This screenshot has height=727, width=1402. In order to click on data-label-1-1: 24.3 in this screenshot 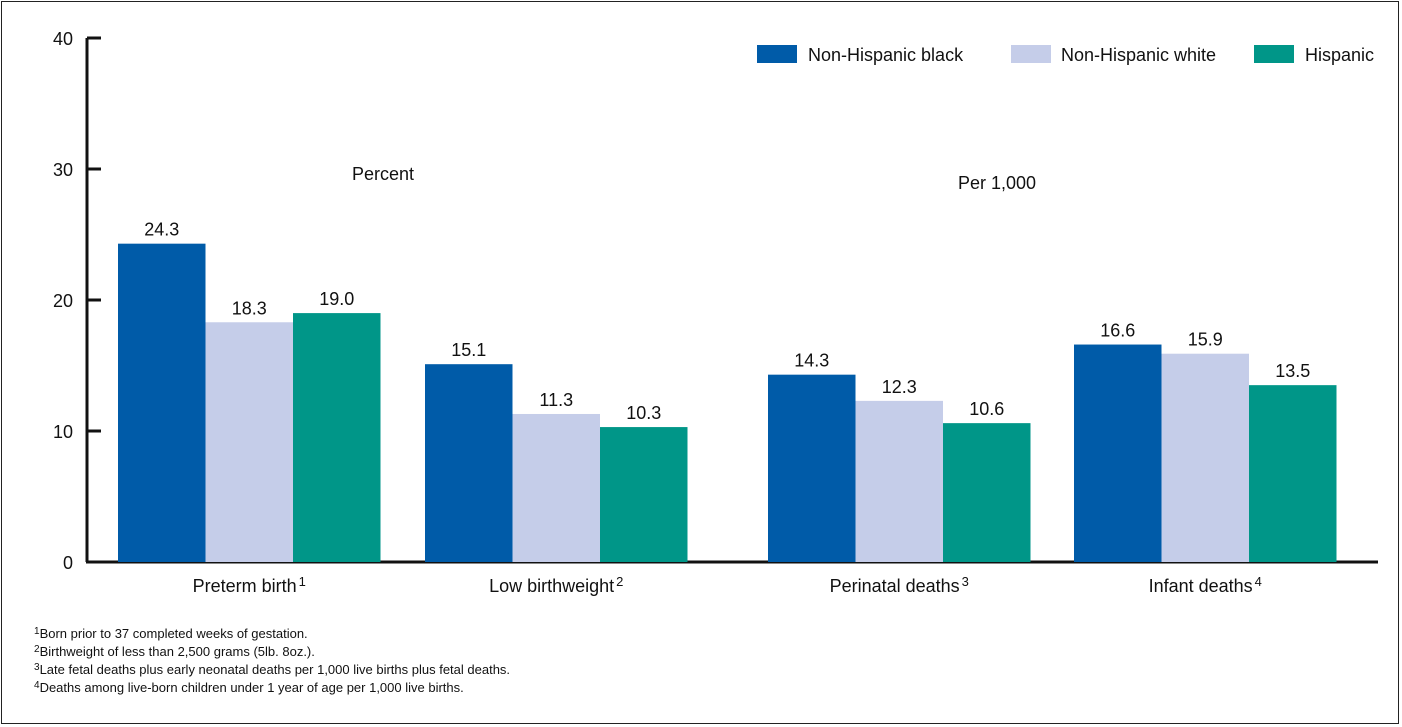, I will do `click(161, 230)`.